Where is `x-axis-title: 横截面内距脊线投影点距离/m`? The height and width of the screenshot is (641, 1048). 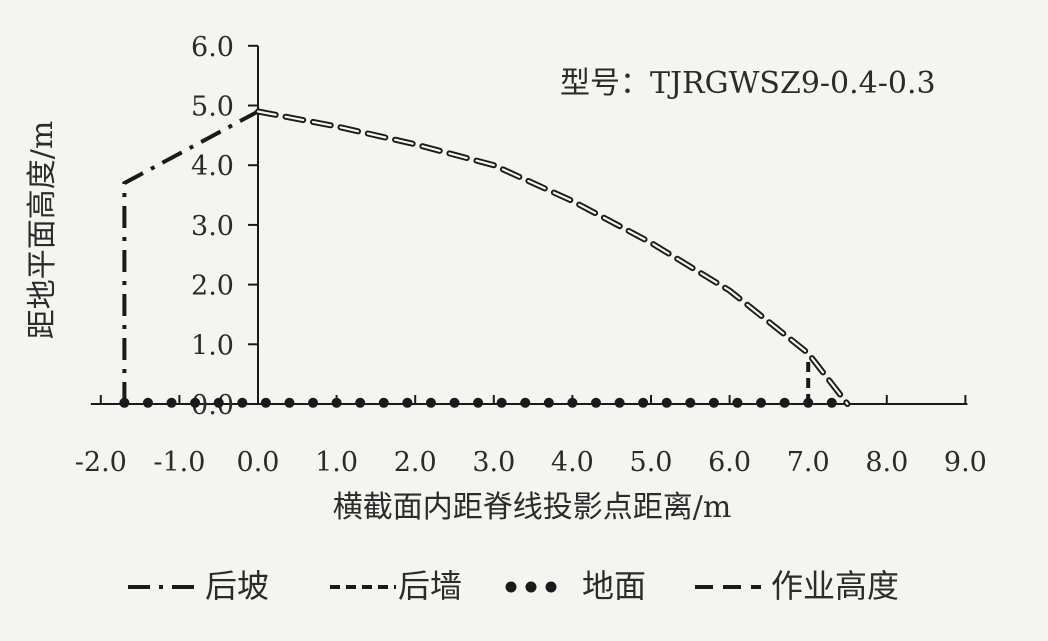 x-axis-title: 横截面内距脊线投影点距离/m is located at coordinates (532, 507).